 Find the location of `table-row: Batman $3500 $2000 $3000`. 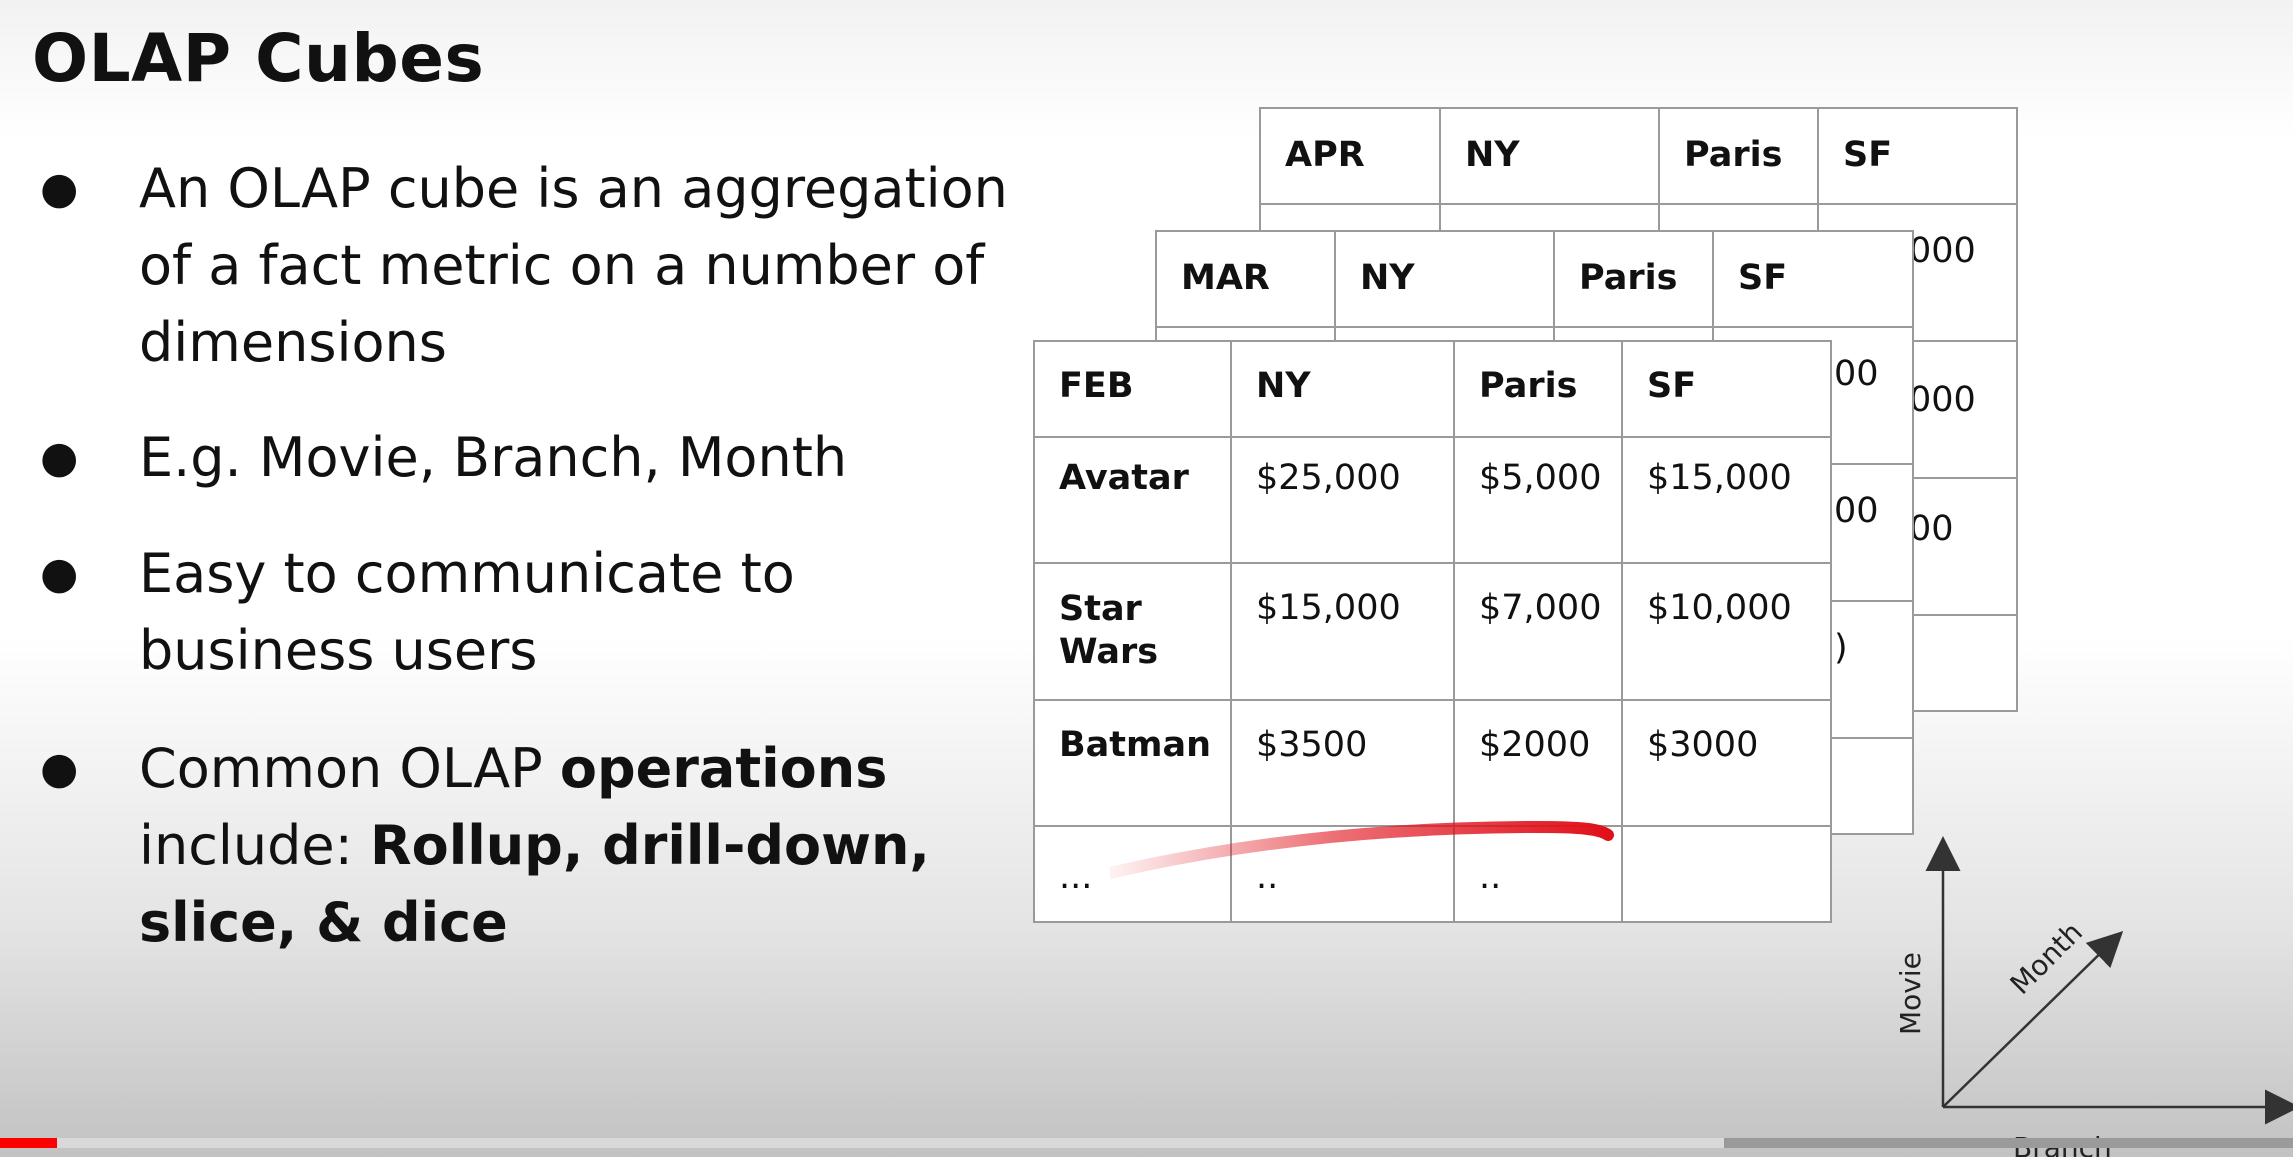

table-row: Batman $3500 $2000 $3000 is located at coordinates (1432, 763).